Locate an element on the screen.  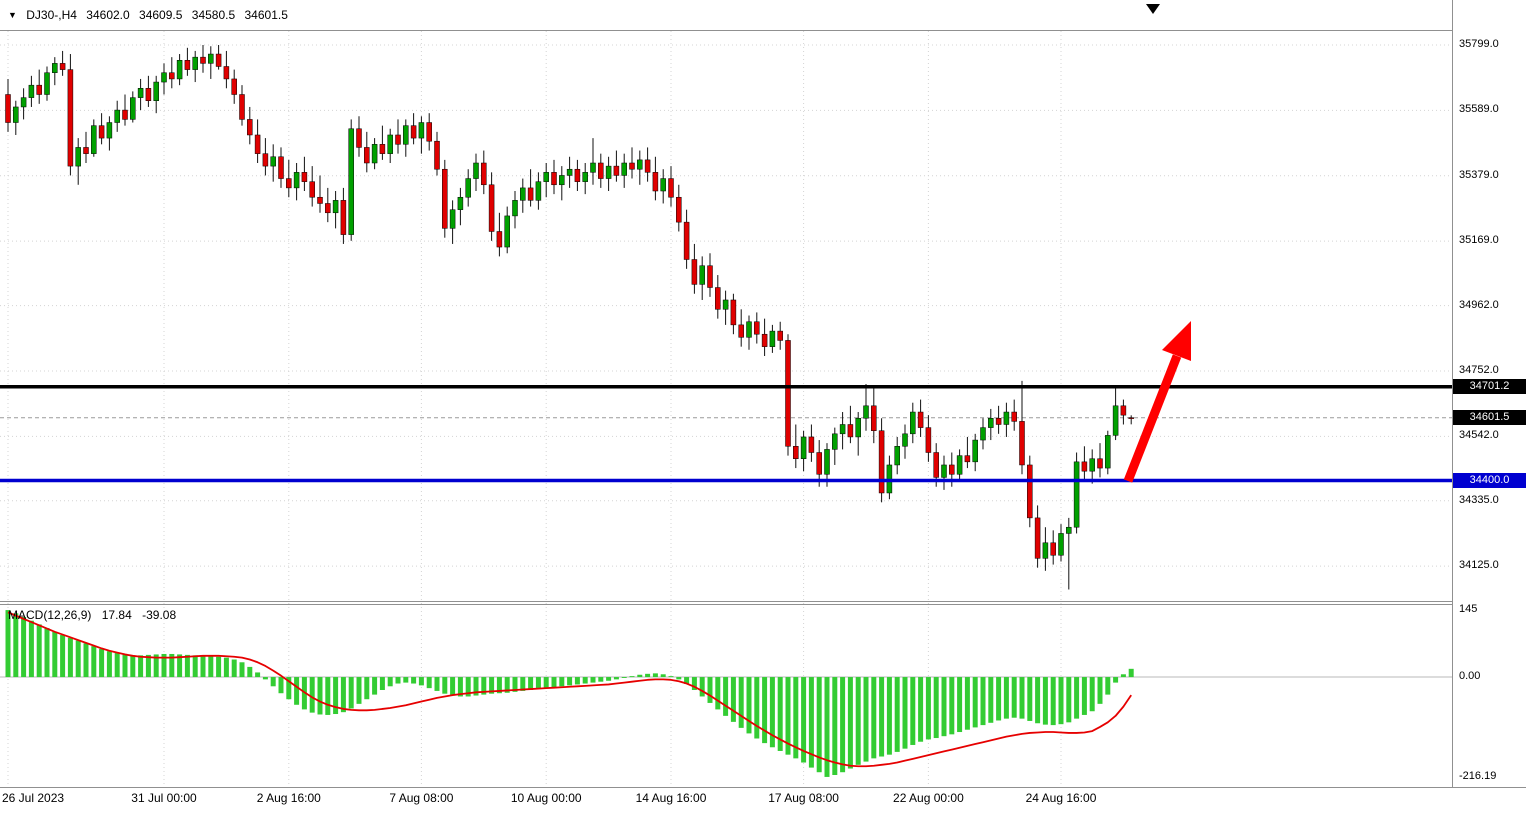
price-axis-label: 35169.0 is located at coordinates (1479, 240).